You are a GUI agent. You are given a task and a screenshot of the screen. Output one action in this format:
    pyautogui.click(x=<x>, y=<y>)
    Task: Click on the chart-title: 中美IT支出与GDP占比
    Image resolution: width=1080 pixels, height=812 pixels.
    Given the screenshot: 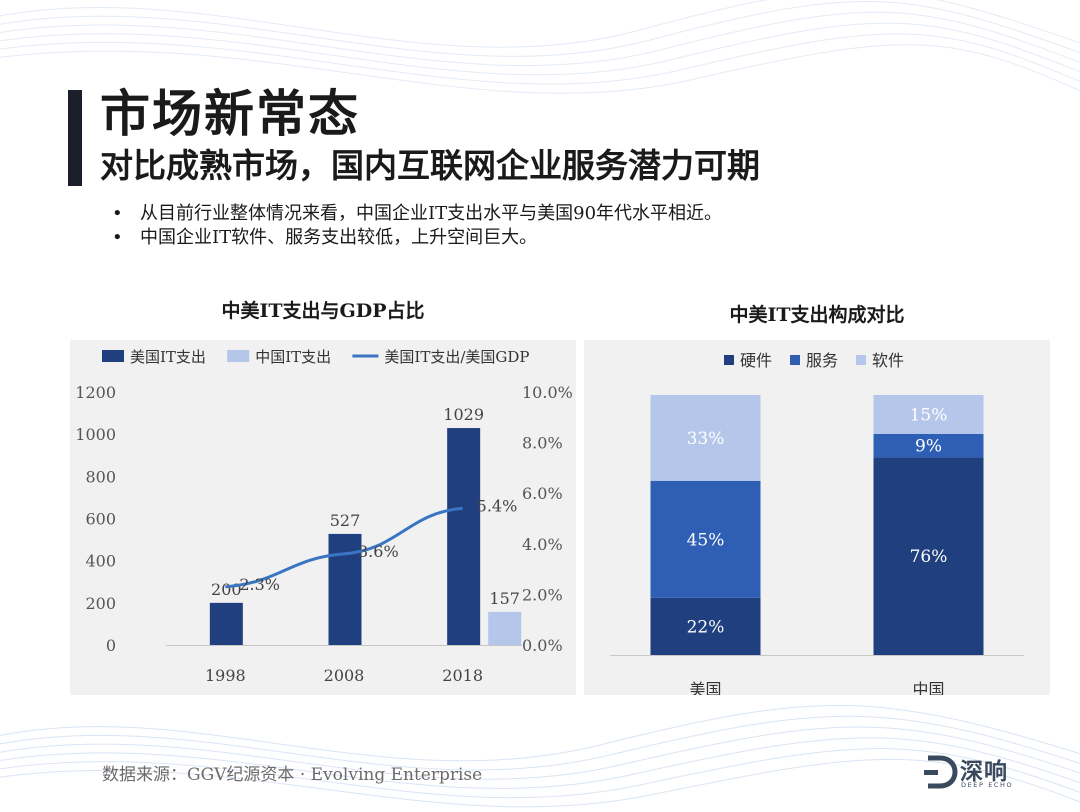 What is the action you would take?
    pyautogui.click(x=323, y=311)
    